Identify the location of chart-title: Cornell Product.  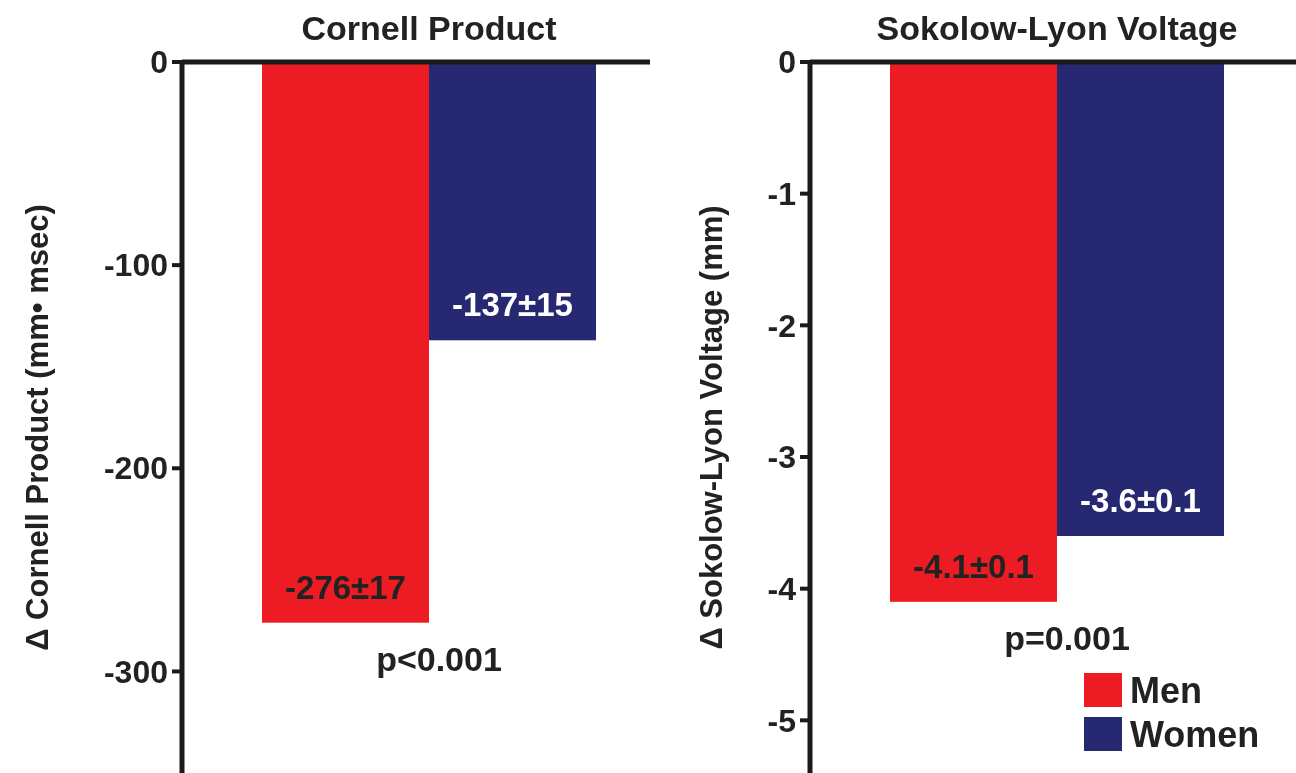
(429, 28).